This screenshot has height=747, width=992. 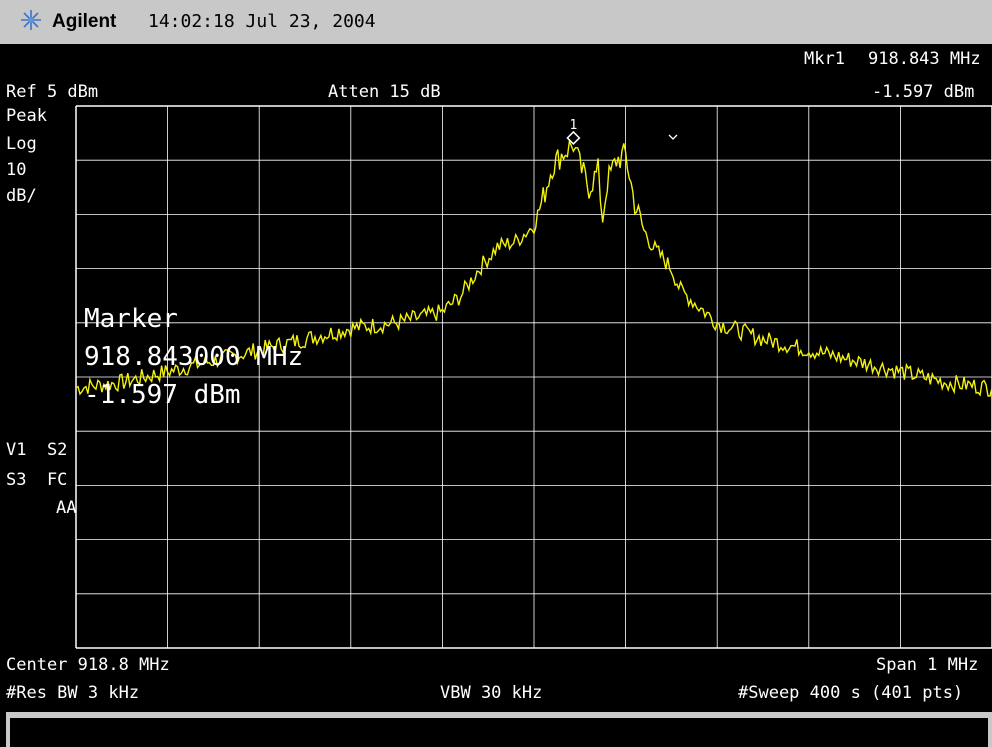 I want to click on center-frequency: Center 918.8 MHz, so click(x=88, y=665).